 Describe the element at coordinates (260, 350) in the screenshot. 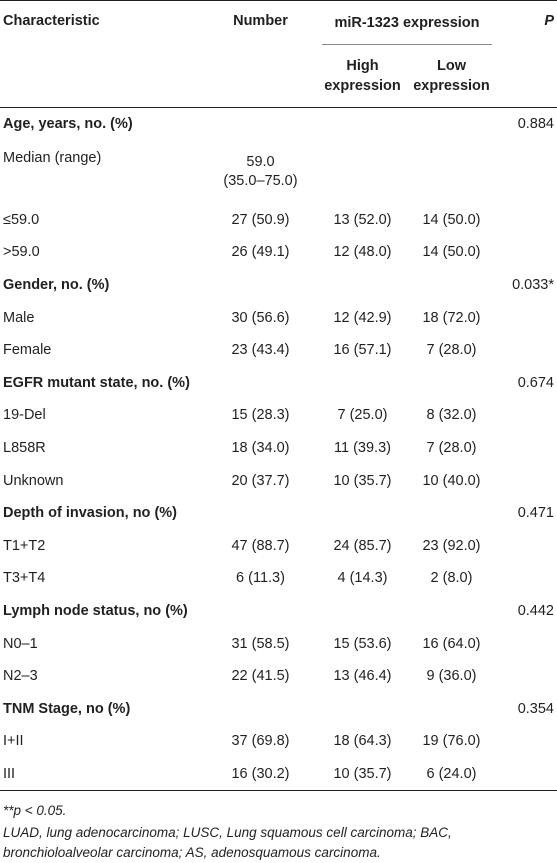

I see `row-number: 23 (43.4)` at that location.